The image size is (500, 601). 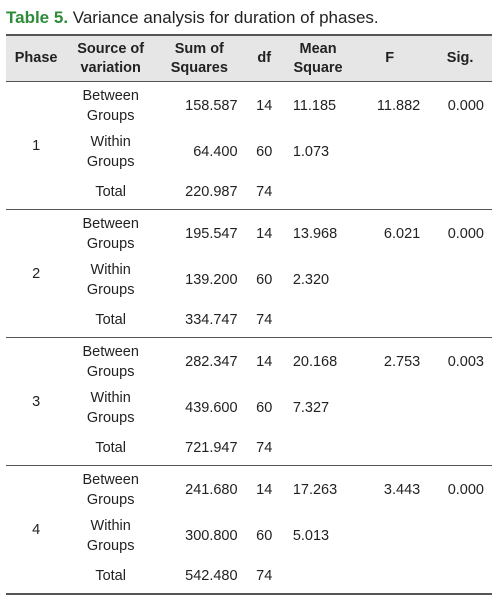 What do you see at coordinates (460, 58) in the screenshot?
I see `header-sig: Sig.` at bounding box center [460, 58].